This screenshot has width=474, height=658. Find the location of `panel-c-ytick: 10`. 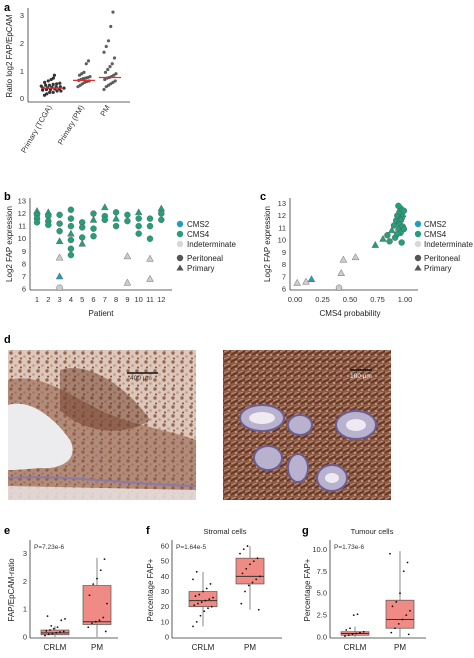

panel-c-ytick: 10 is located at coordinates (282, 240).